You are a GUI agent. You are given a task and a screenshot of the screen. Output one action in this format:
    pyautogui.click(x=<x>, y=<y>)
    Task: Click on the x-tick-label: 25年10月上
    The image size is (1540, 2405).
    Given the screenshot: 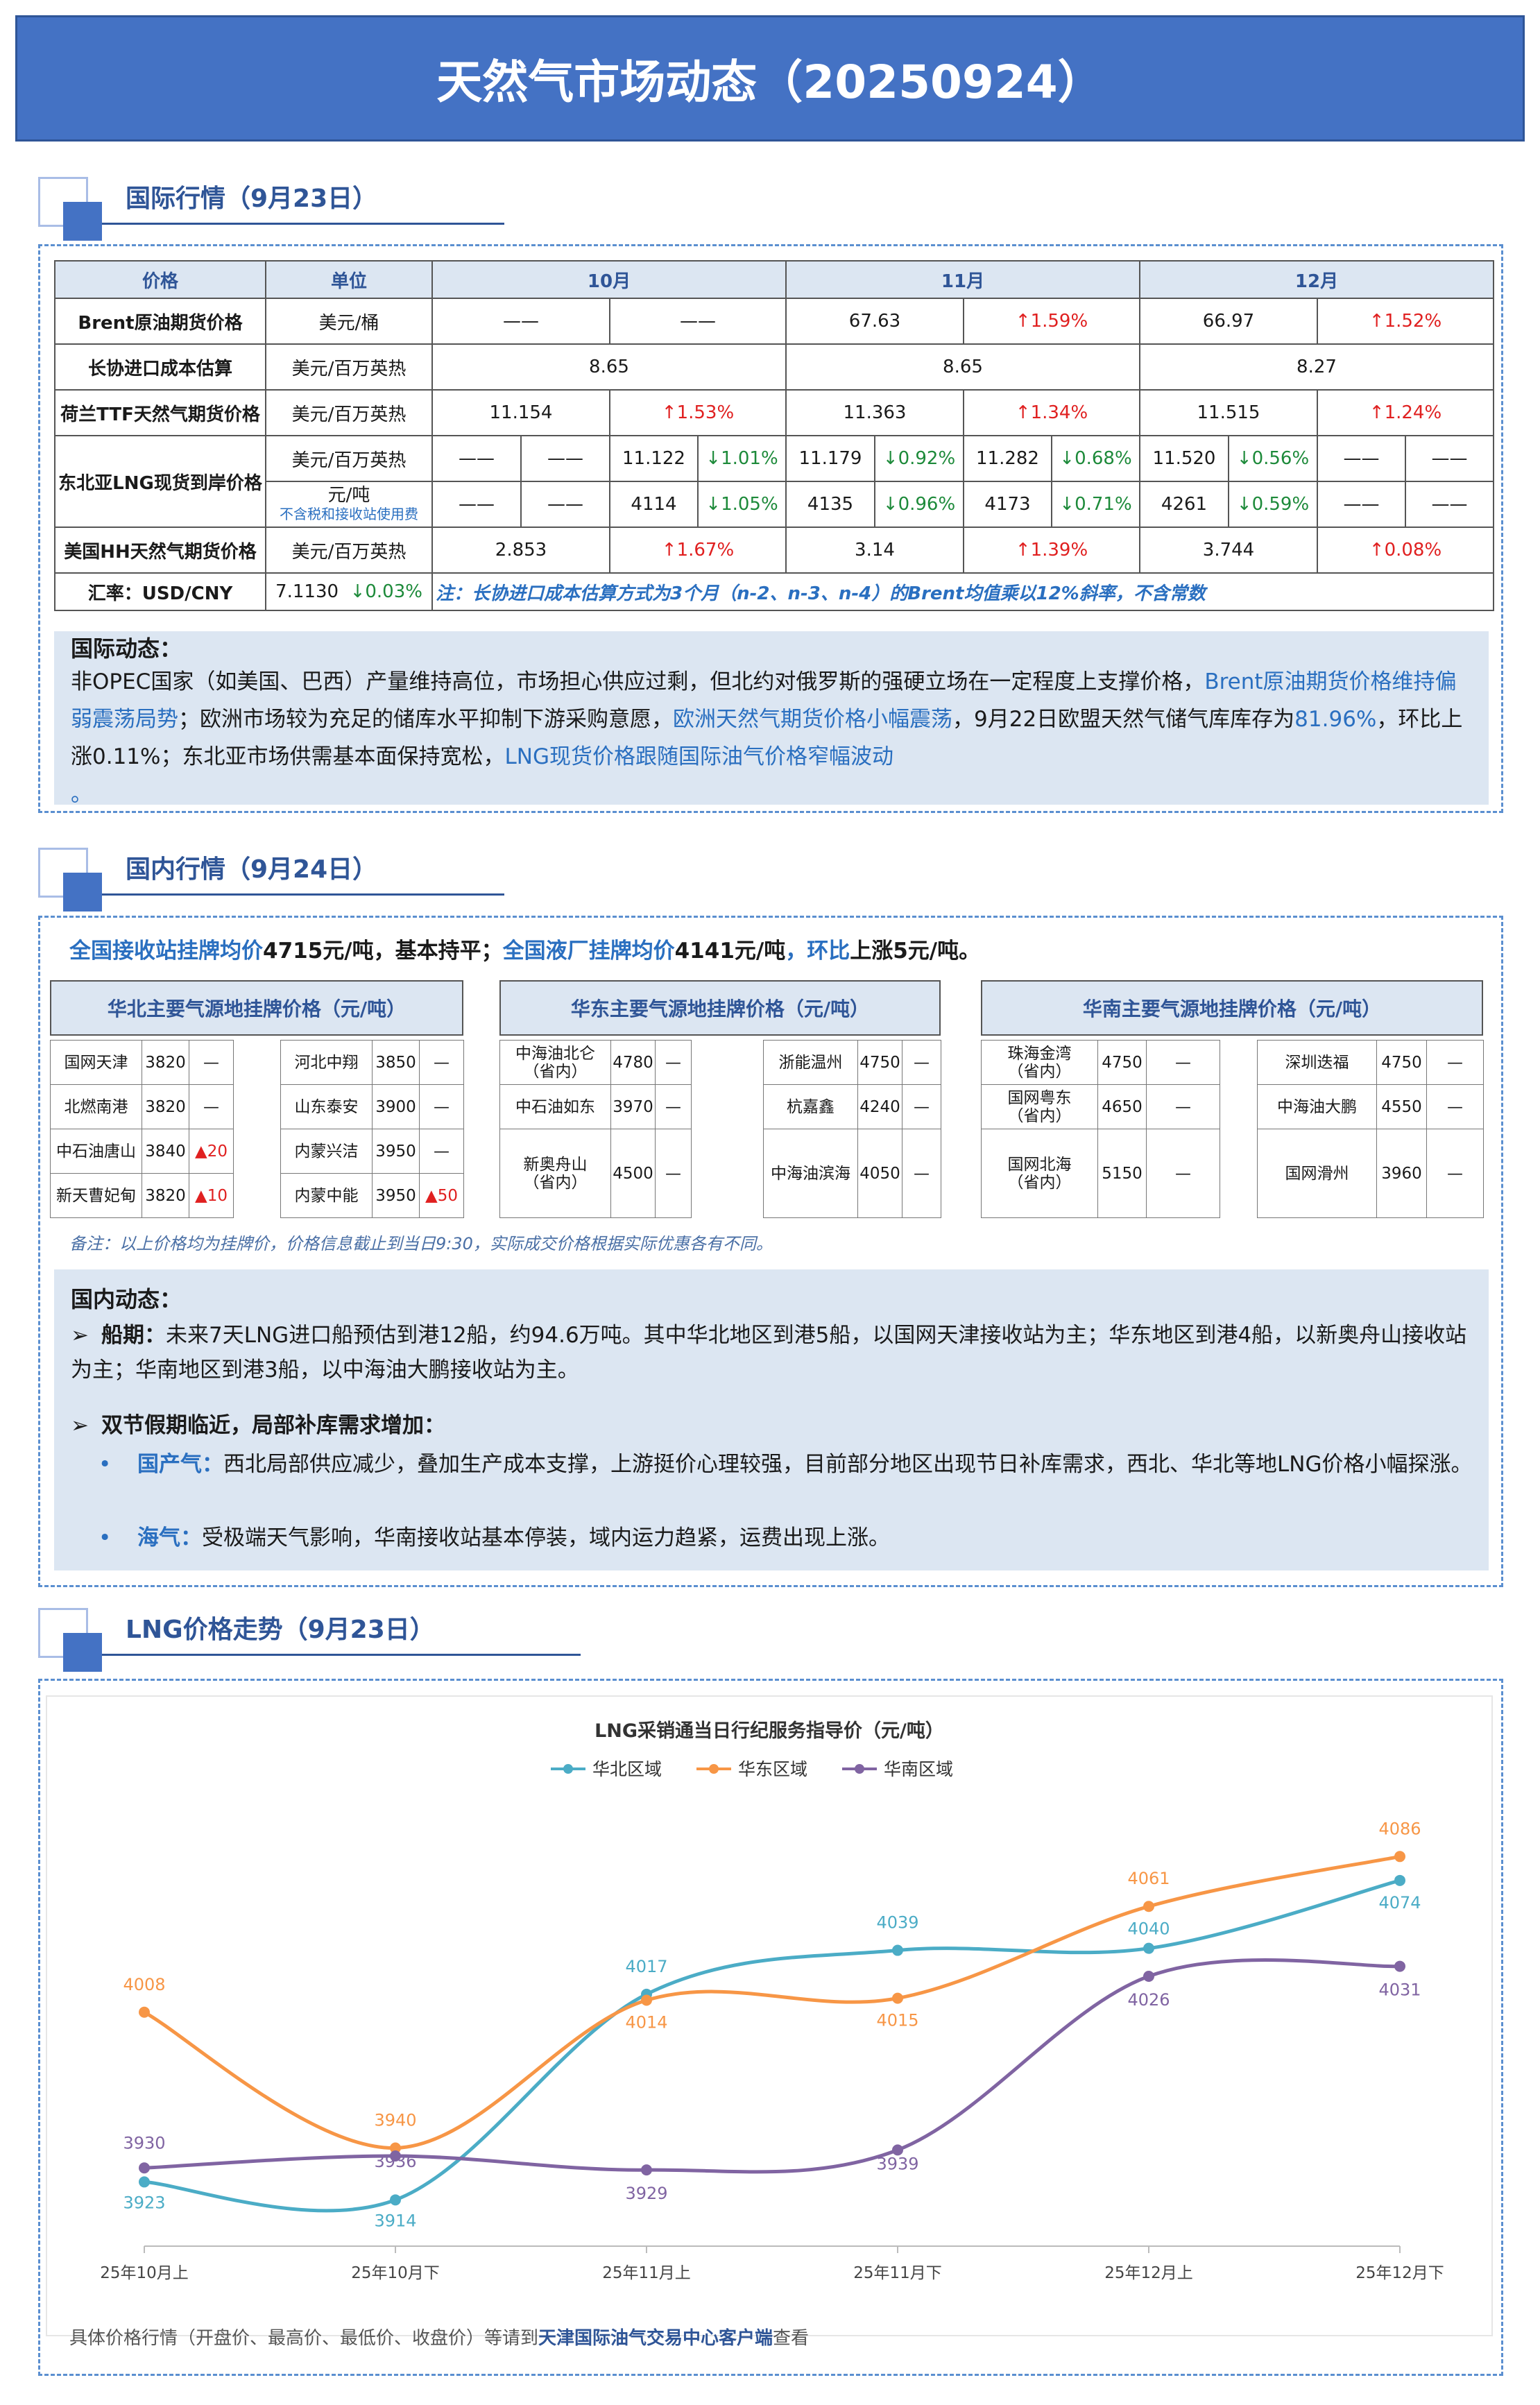 What is the action you would take?
    pyautogui.click(x=144, y=2273)
    